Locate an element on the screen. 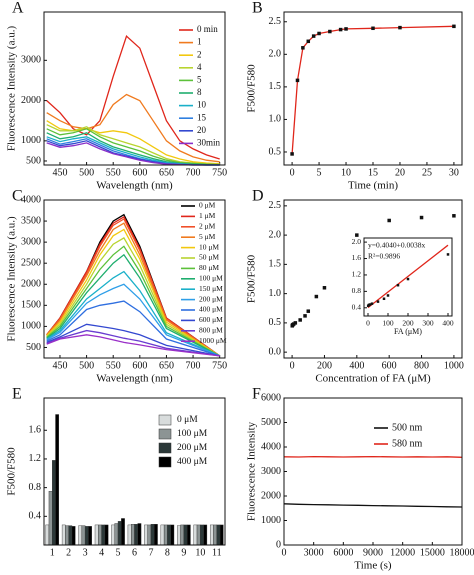 This screenshot has height=575, width=474. x-tick-label: 3000 is located at coordinates (314, 552).